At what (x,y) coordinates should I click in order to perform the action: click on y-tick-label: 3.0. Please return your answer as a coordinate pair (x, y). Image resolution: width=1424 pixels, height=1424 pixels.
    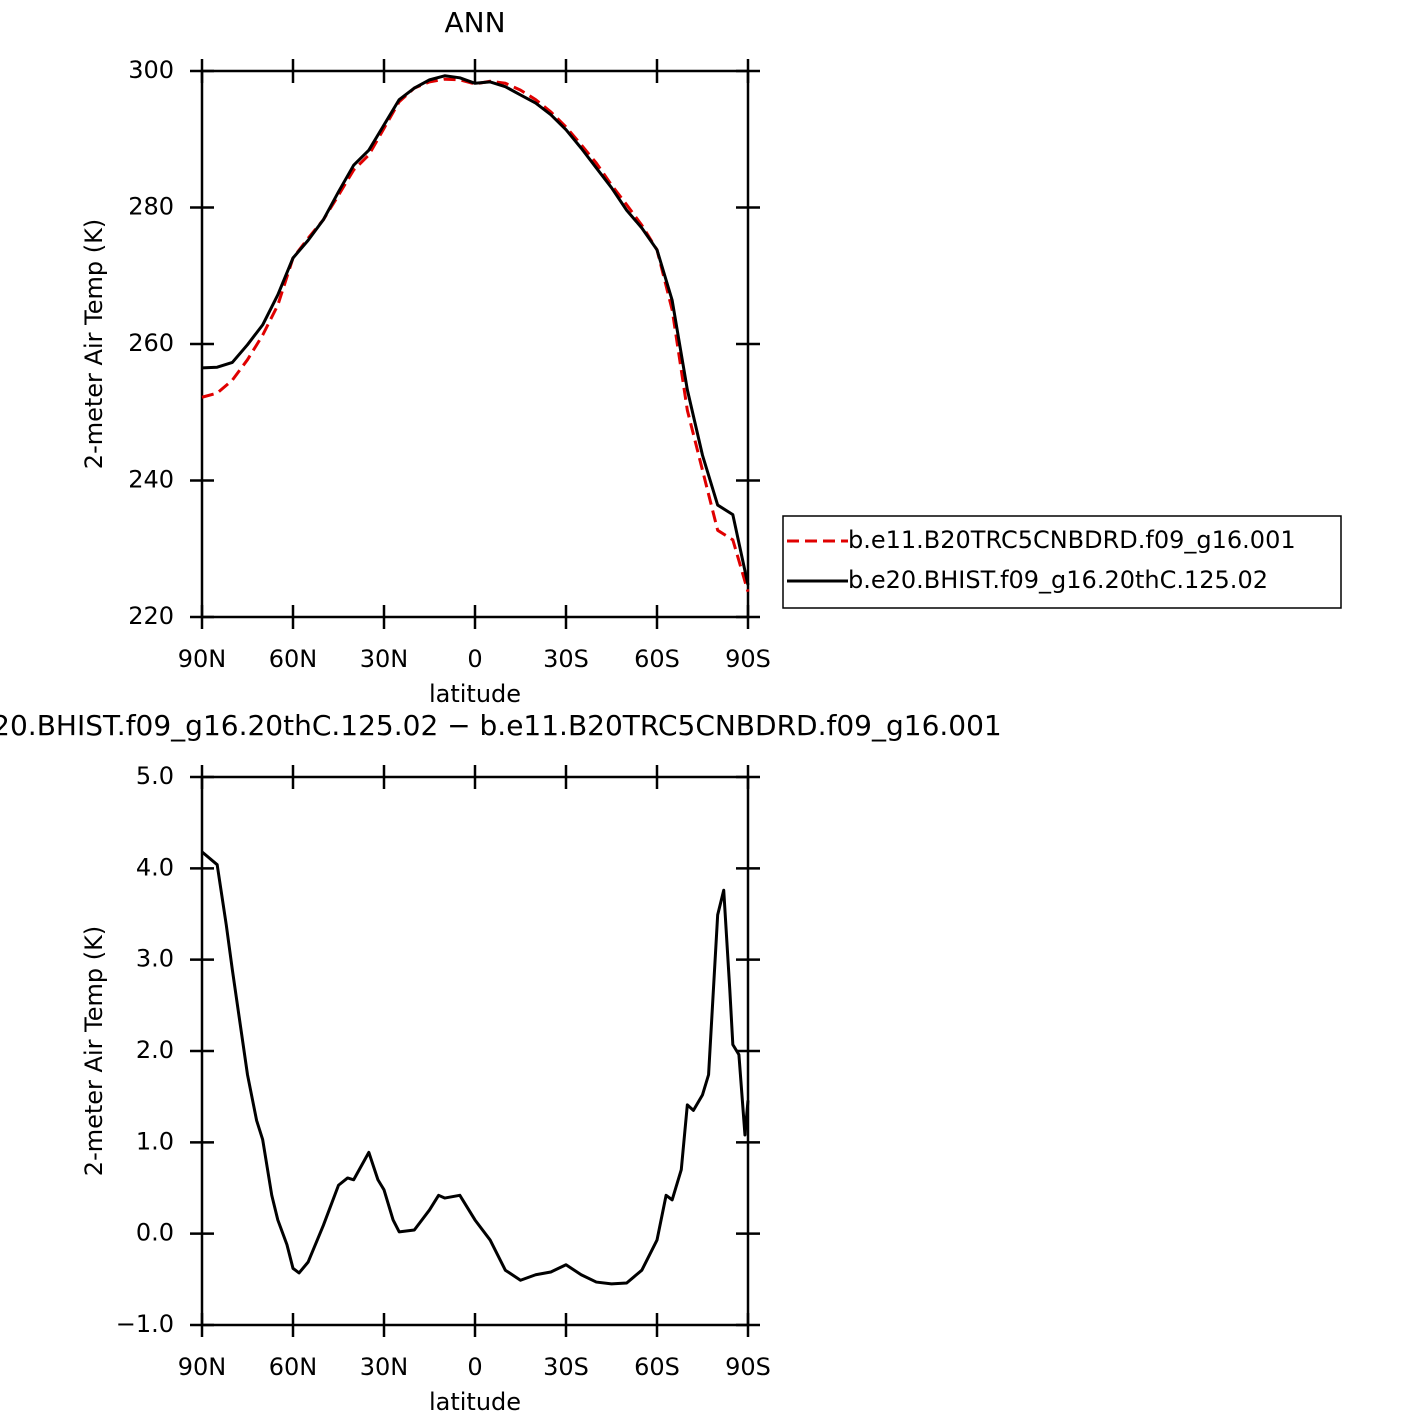
    Looking at the image, I should click on (155, 959).